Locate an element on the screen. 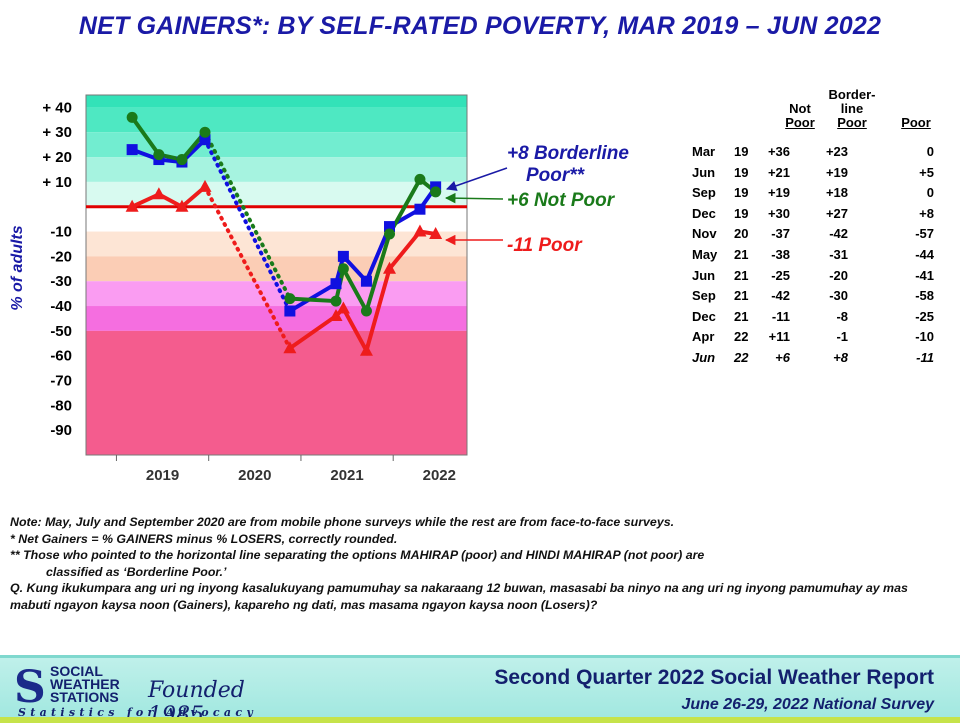 The width and height of the screenshot is (960, 728). header-border-line2: line is located at coordinates (852, 108).